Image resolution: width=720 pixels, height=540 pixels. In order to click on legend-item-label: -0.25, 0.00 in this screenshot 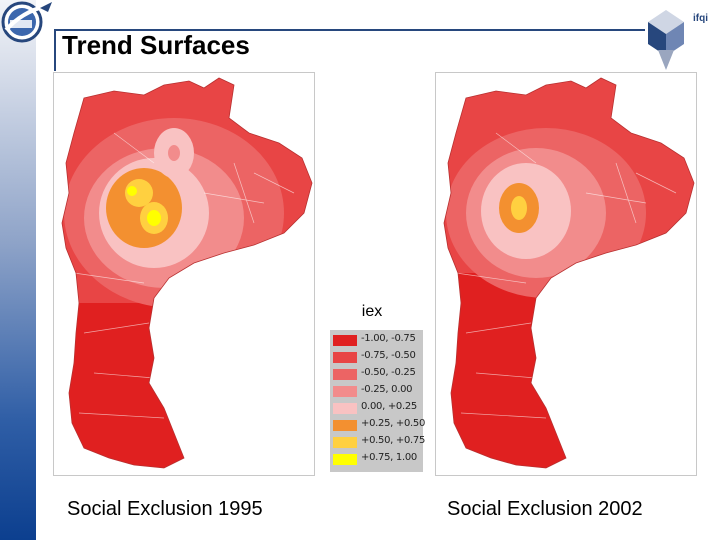, I will do `click(387, 389)`.